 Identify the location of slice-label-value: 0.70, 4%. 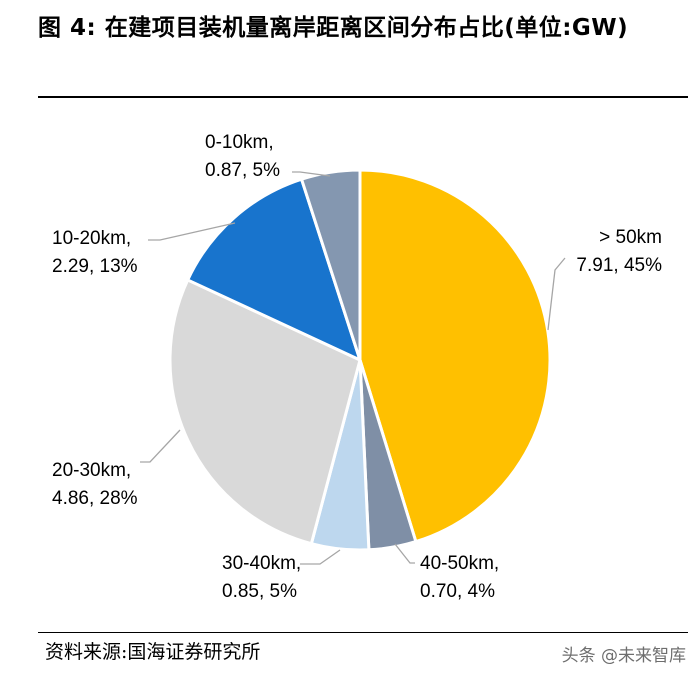
(457, 591).